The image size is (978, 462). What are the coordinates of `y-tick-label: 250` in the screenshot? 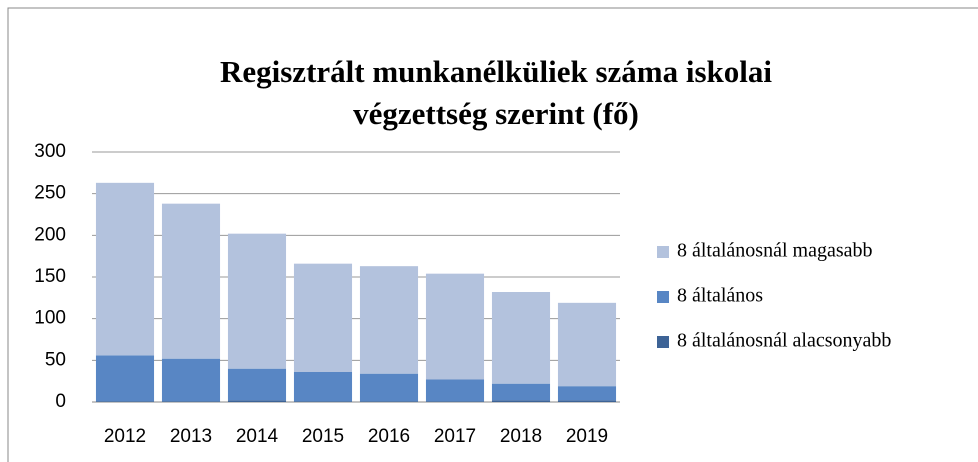 It's located at (50, 193).